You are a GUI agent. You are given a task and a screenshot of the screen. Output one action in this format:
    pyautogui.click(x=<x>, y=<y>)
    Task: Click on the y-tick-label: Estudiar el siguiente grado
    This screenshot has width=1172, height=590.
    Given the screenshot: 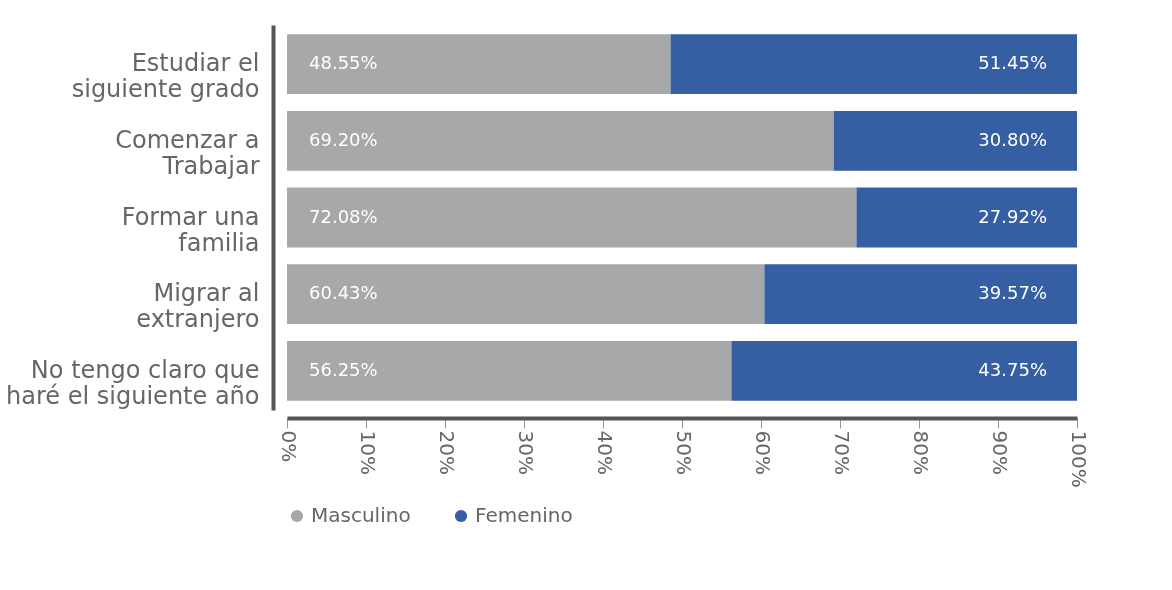 What is the action you would take?
    pyautogui.click(x=165, y=76)
    